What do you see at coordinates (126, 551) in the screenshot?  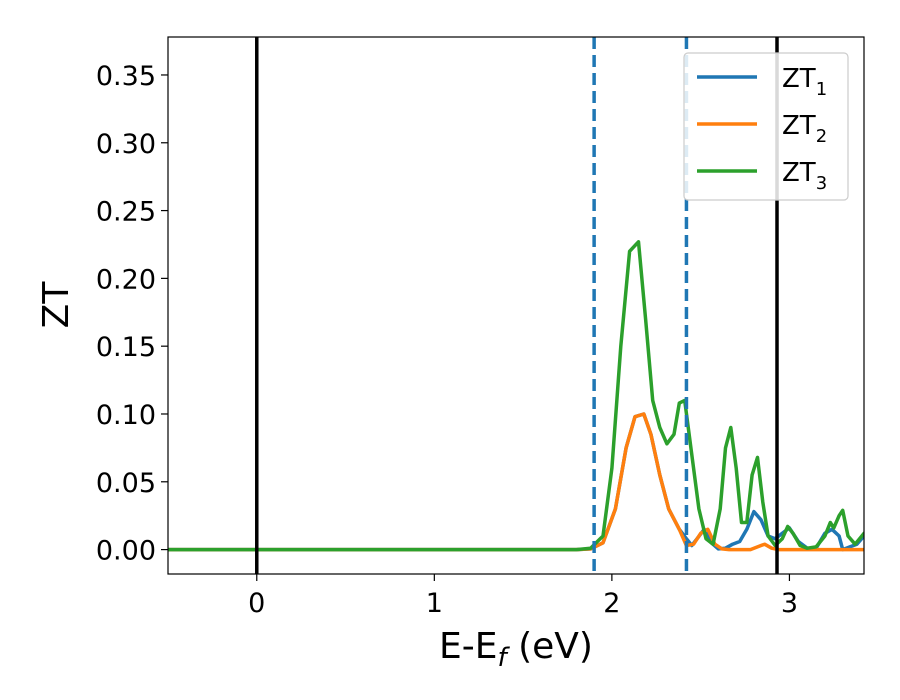 I see `y-tick-label: 0.00` at bounding box center [126, 551].